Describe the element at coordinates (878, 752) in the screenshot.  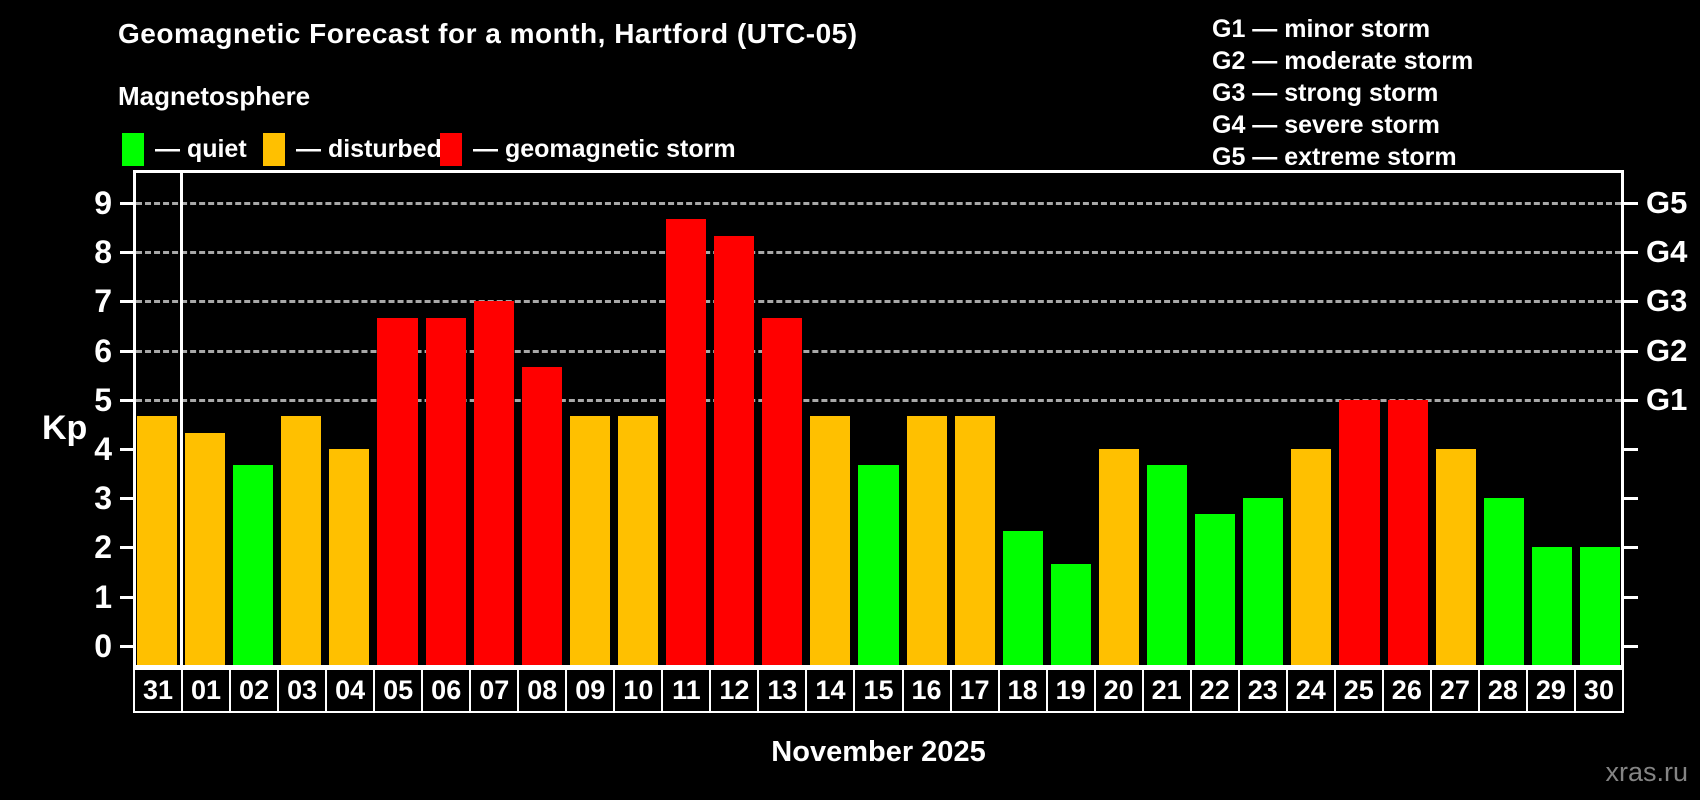
I see `x-axis-label: November 2025` at that location.